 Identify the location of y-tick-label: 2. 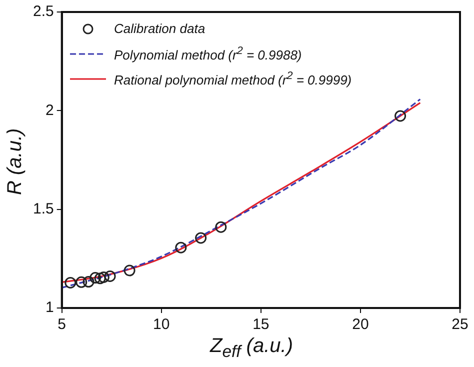
(50, 110).